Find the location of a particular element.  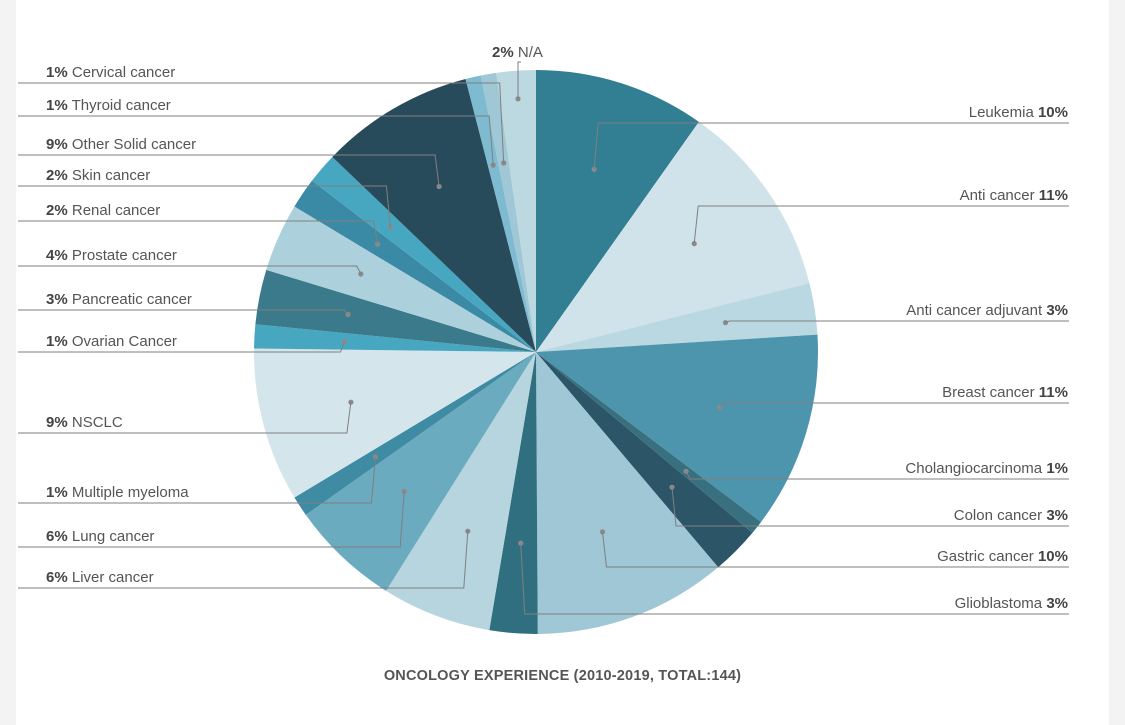

pie-slice-anti-cancer is located at coordinates (673, 236).